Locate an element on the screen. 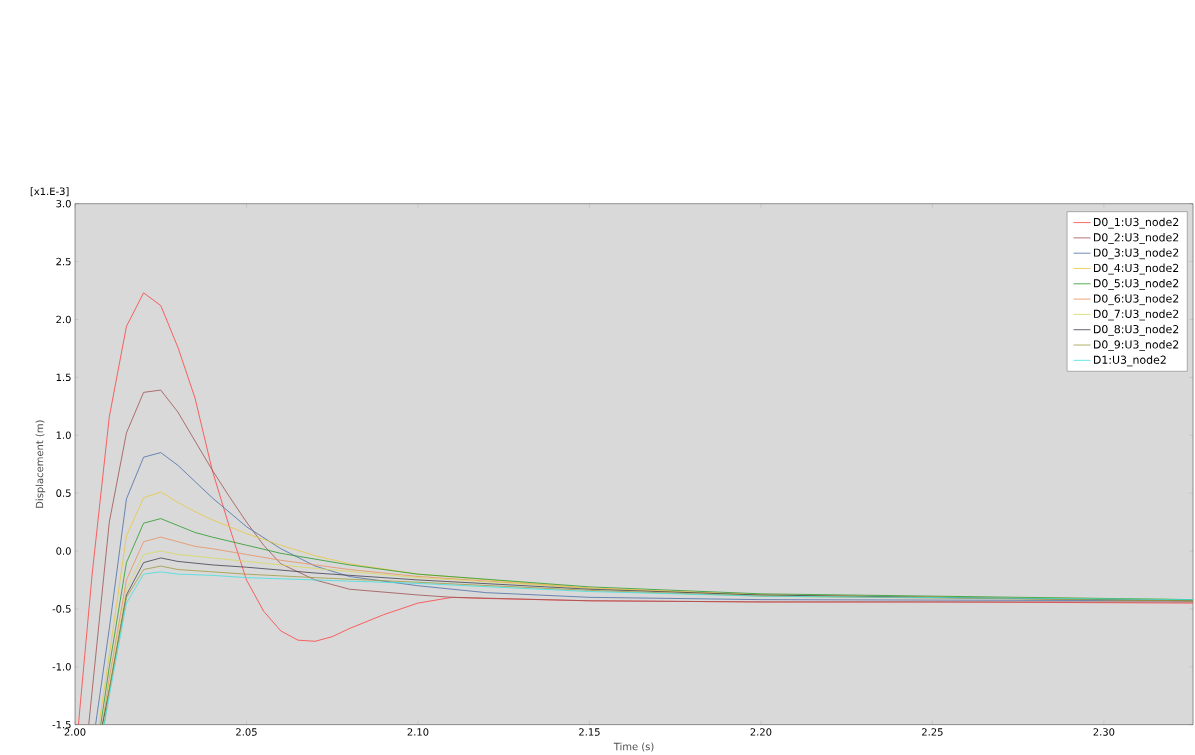  y-tick-label: 1.0 is located at coordinates (63, 435).